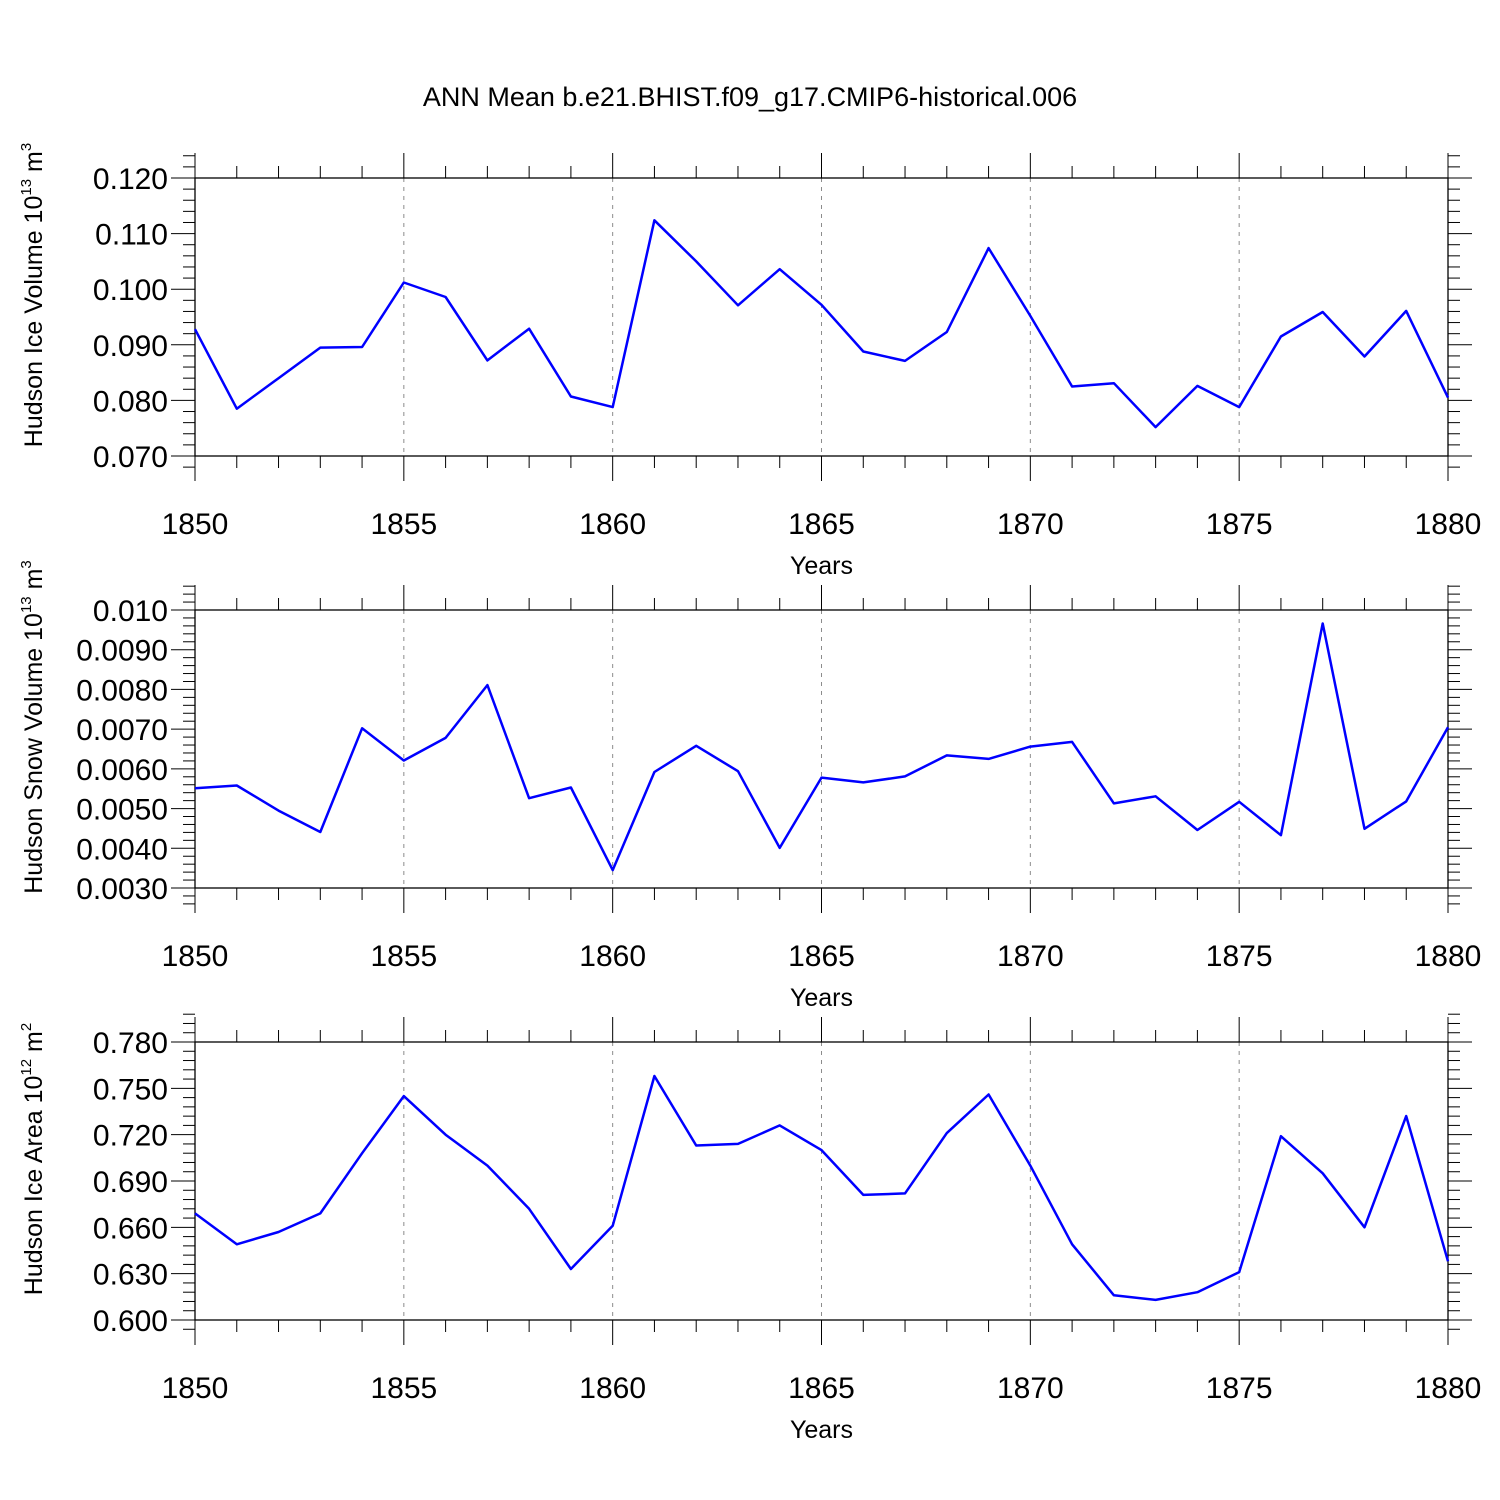 Image resolution: width=1500 pixels, height=1500 pixels. Describe the element at coordinates (130, 1043) in the screenshot. I see `y-tick-label: 0.780` at that location.